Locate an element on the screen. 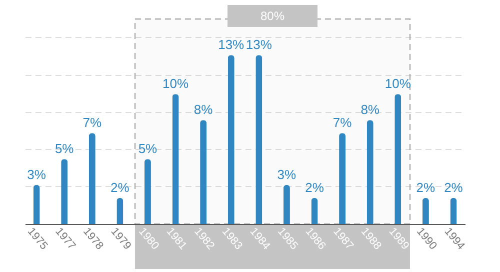  band-label: 80% is located at coordinates (272, 16).